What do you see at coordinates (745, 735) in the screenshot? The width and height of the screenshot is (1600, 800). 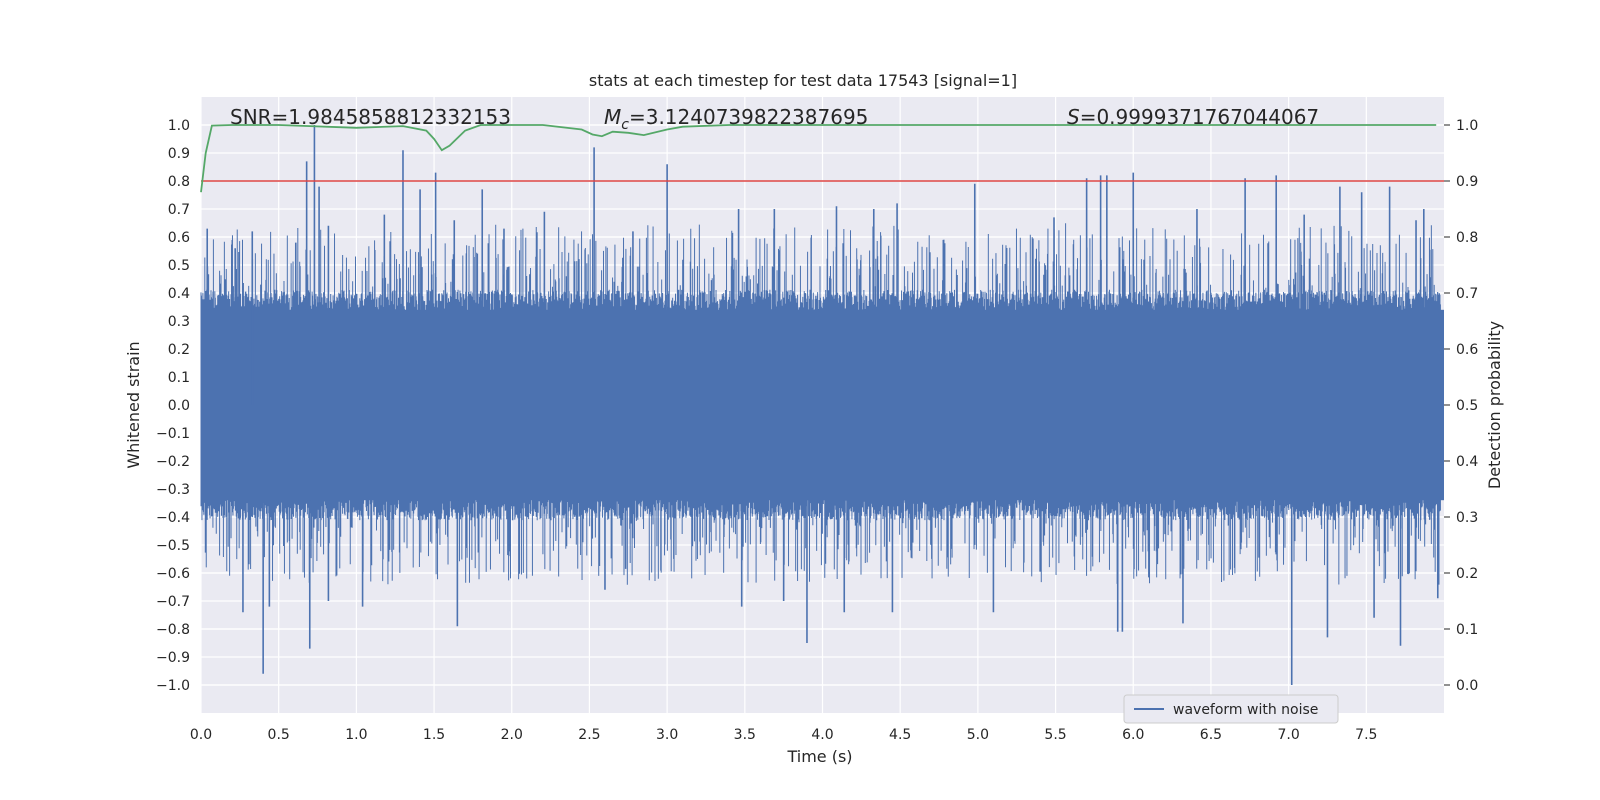 I see `x-tick-label: 3.5` at bounding box center [745, 735].